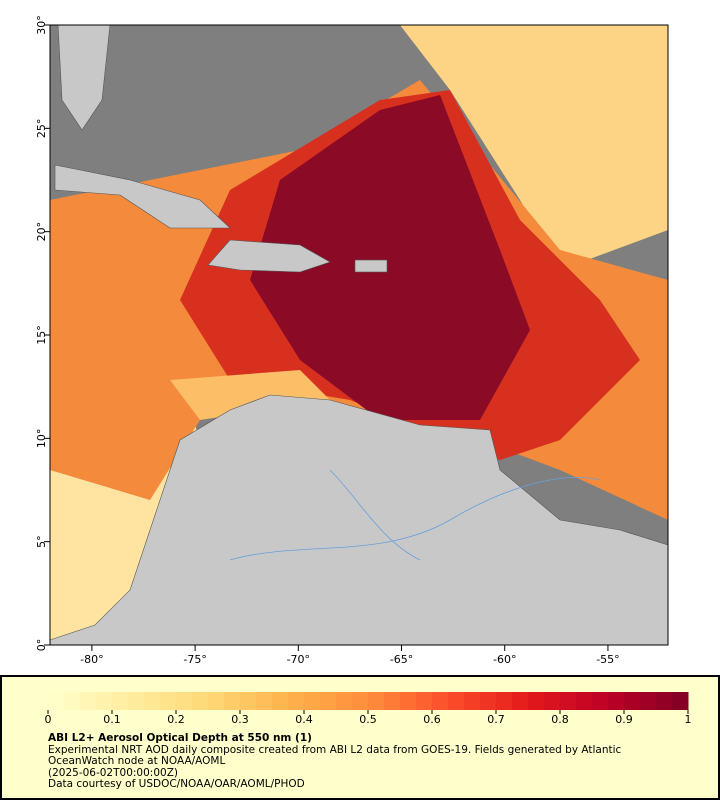  What do you see at coordinates (298, 659) in the screenshot?
I see `x-tick-label: -70°` at bounding box center [298, 659].